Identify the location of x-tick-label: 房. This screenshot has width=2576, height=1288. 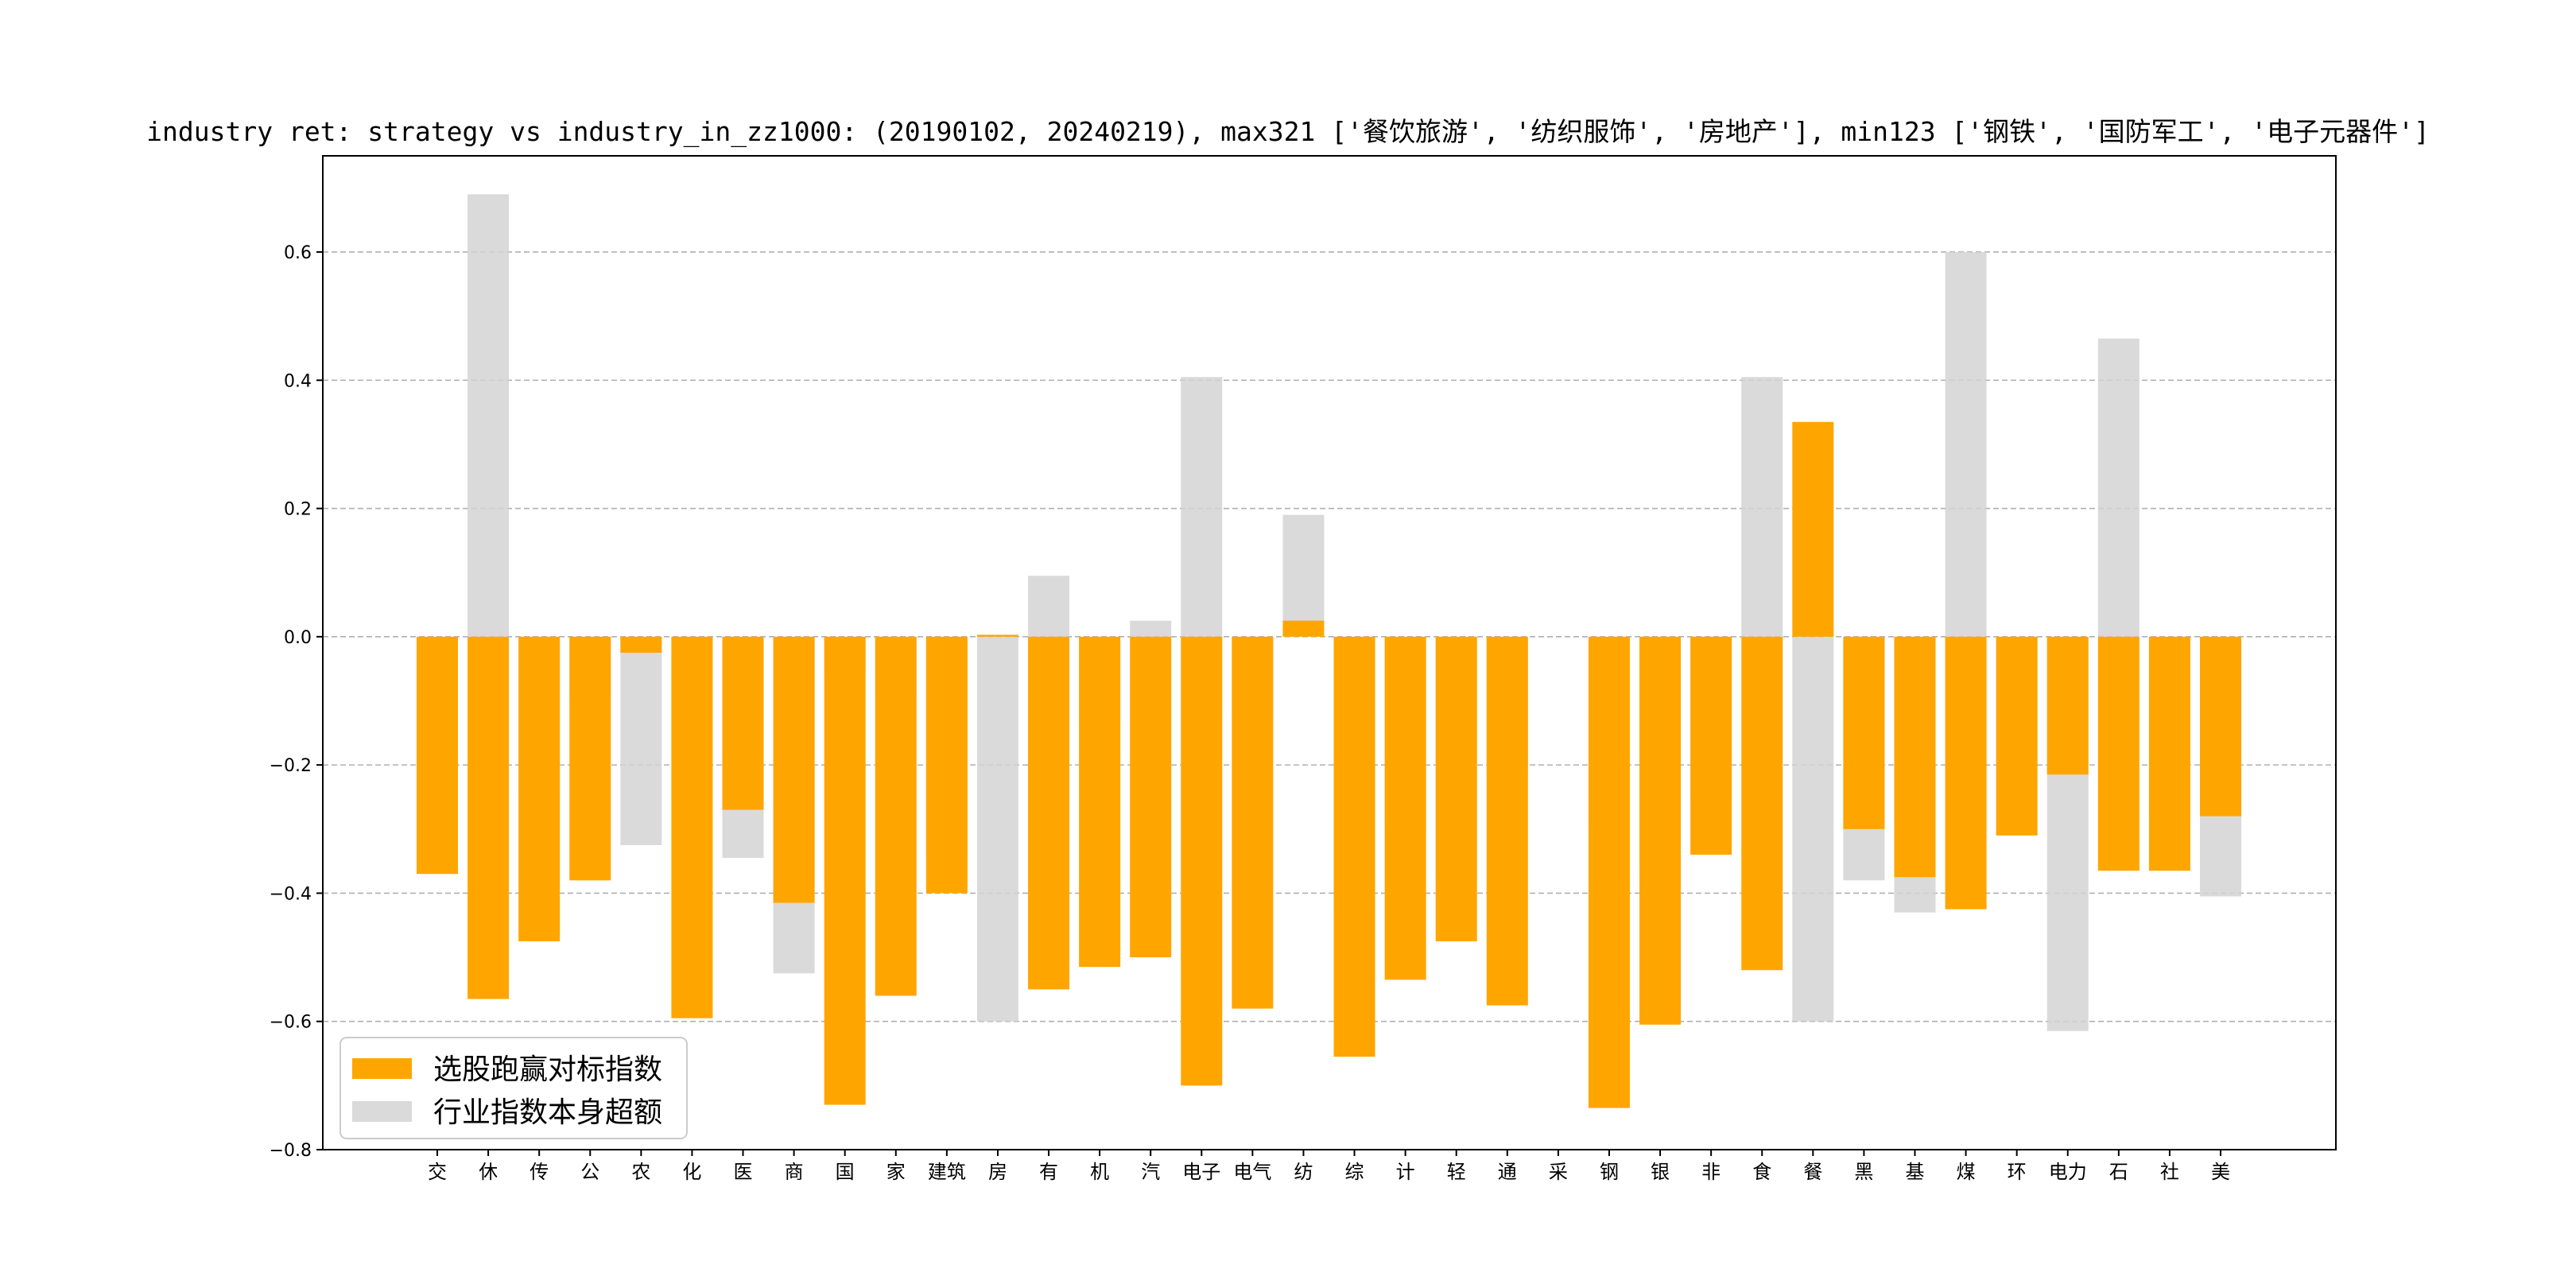
(998, 1172).